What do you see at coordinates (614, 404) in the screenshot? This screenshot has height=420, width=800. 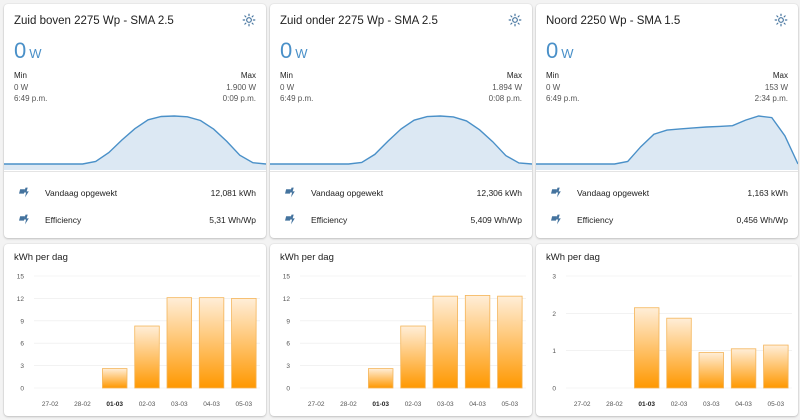 I see `x-tick-label: 28-02` at bounding box center [614, 404].